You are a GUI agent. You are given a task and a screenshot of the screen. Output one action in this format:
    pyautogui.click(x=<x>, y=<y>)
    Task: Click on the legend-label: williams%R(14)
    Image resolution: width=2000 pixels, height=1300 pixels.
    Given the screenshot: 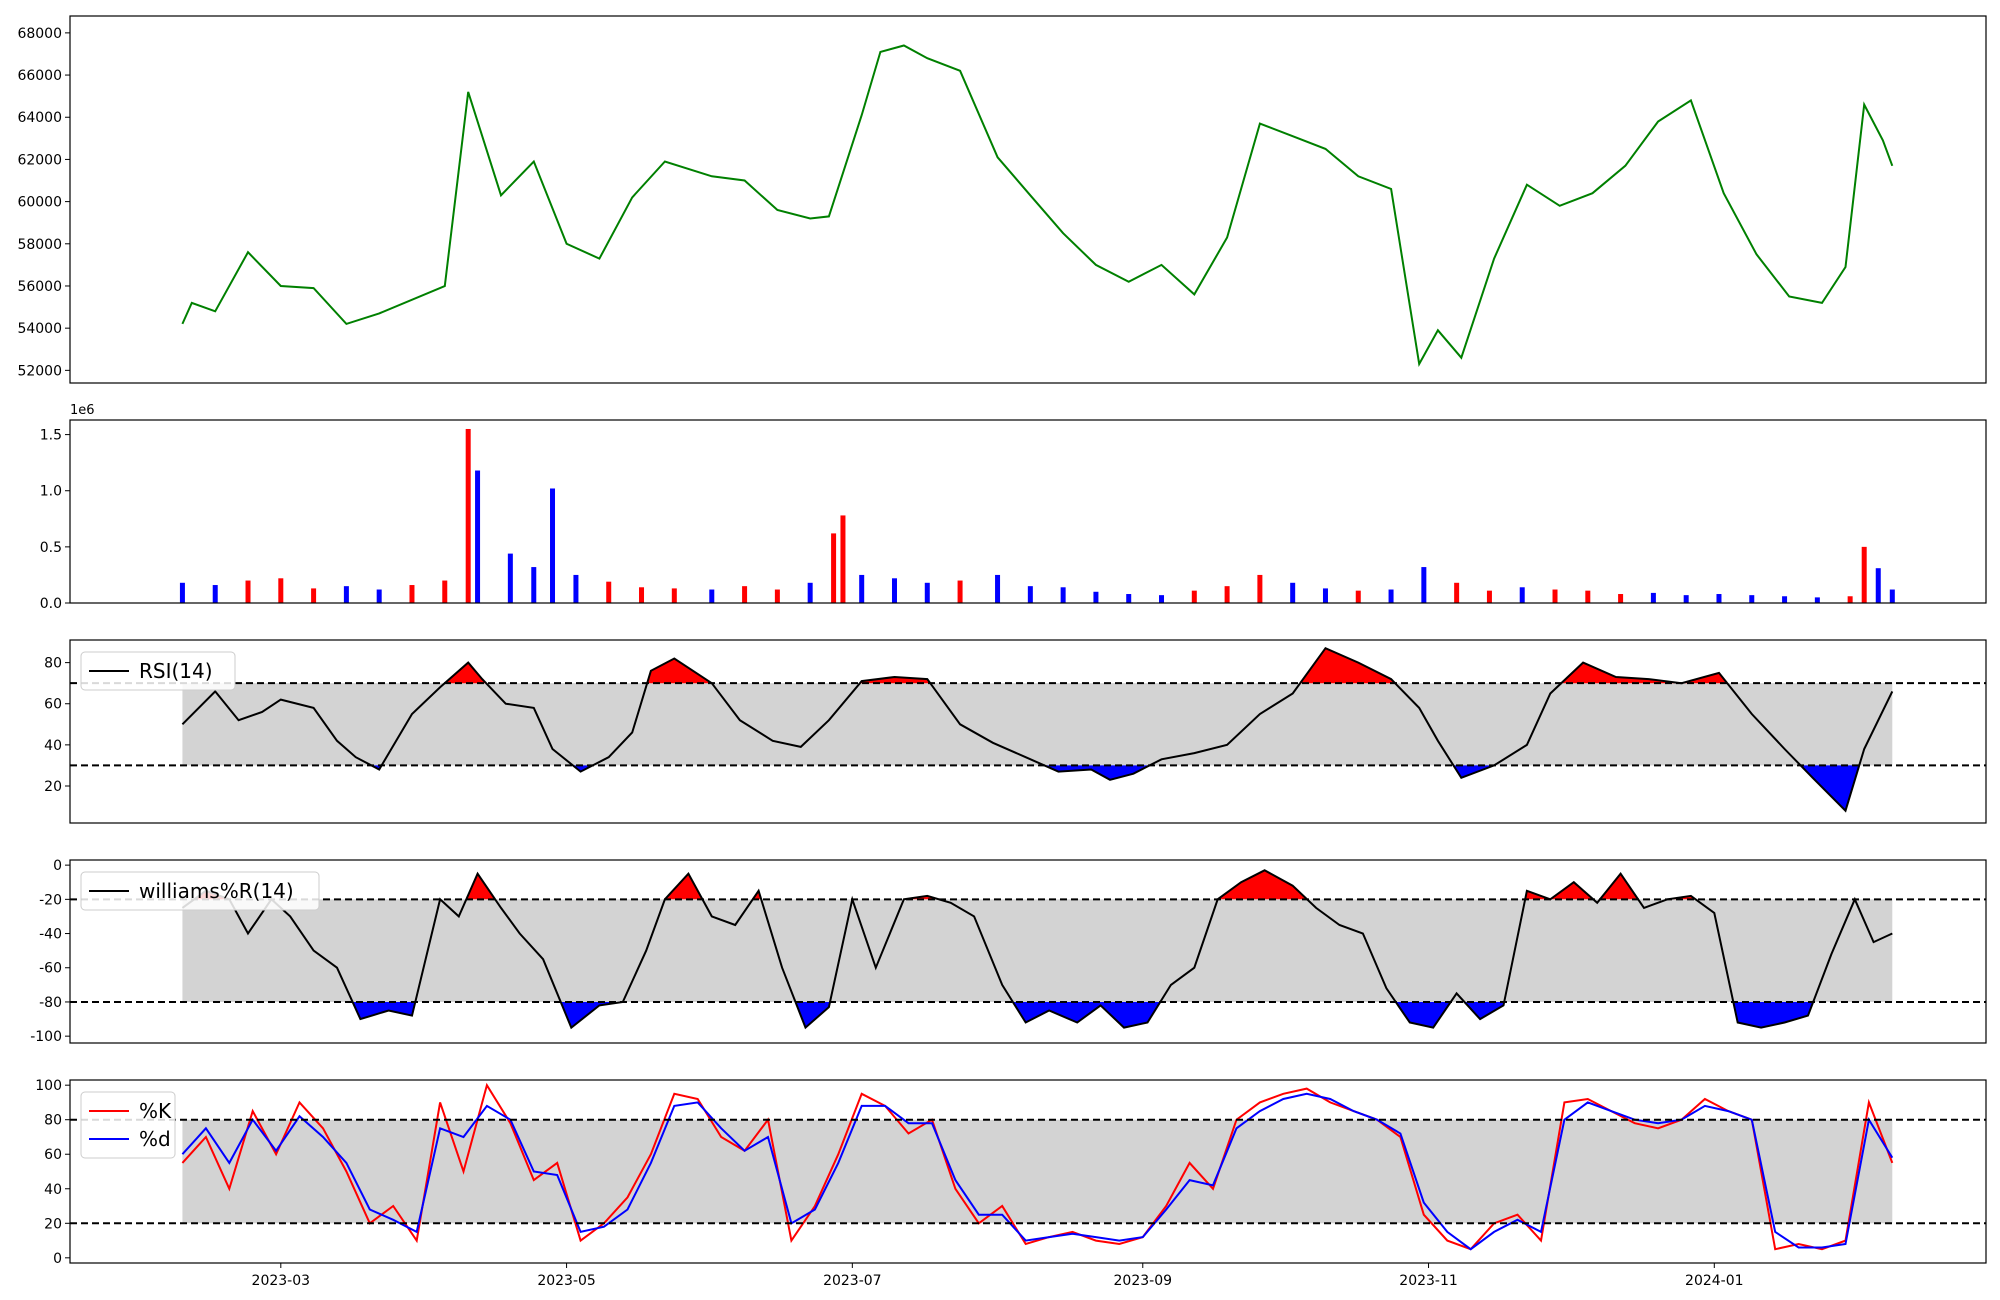 What is the action you would take?
    pyautogui.click(x=216, y=891)
    